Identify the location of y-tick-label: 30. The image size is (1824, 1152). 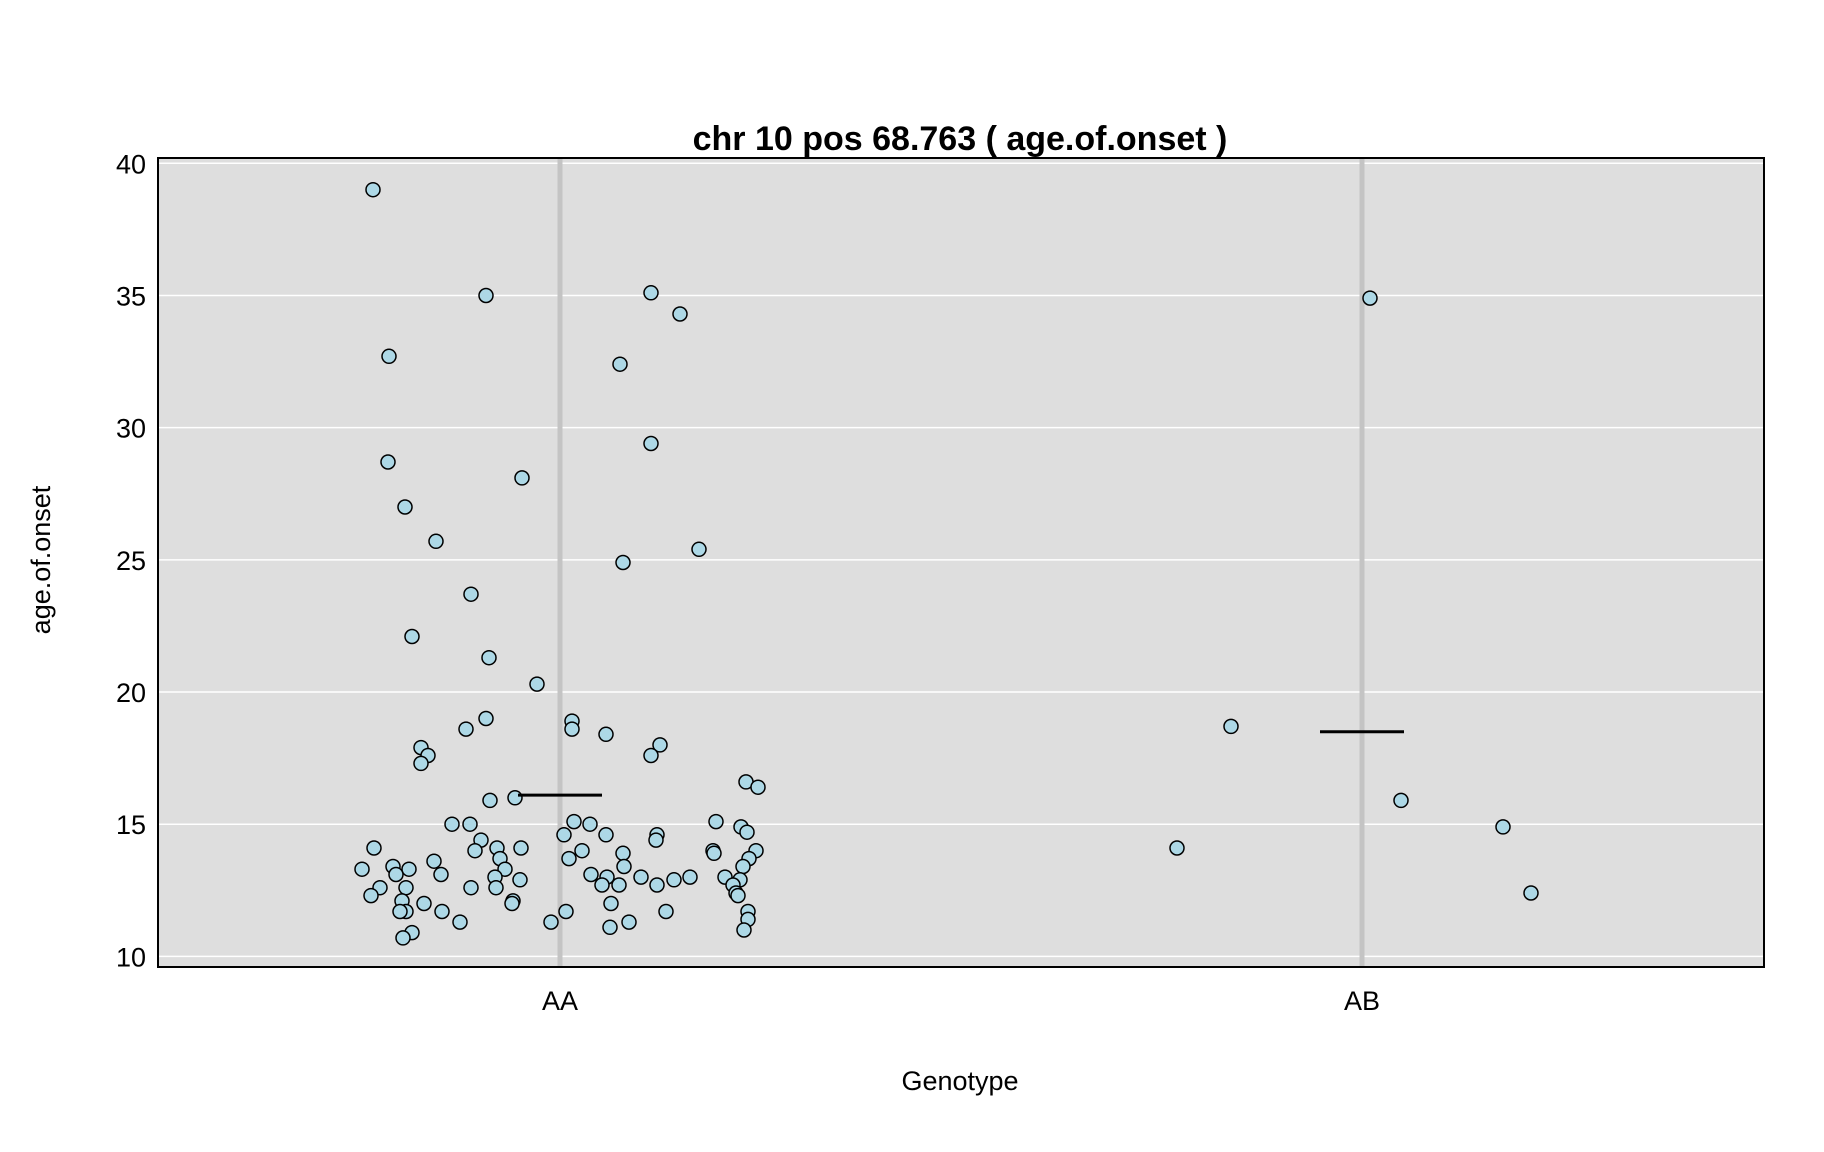
(131, 429).